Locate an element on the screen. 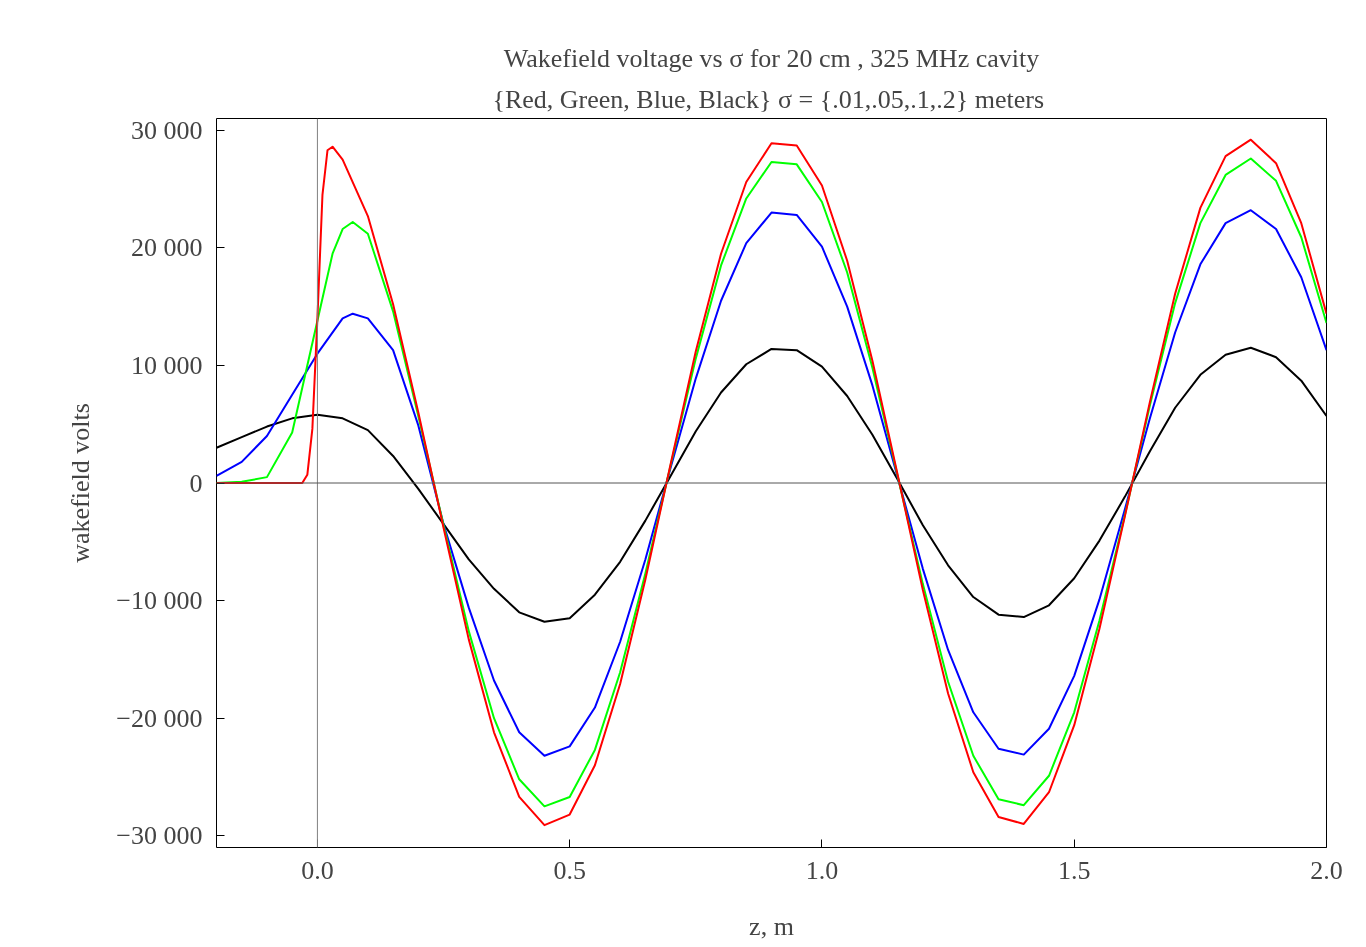  x-axis-title: z, m is located at coordinates (771, 926).